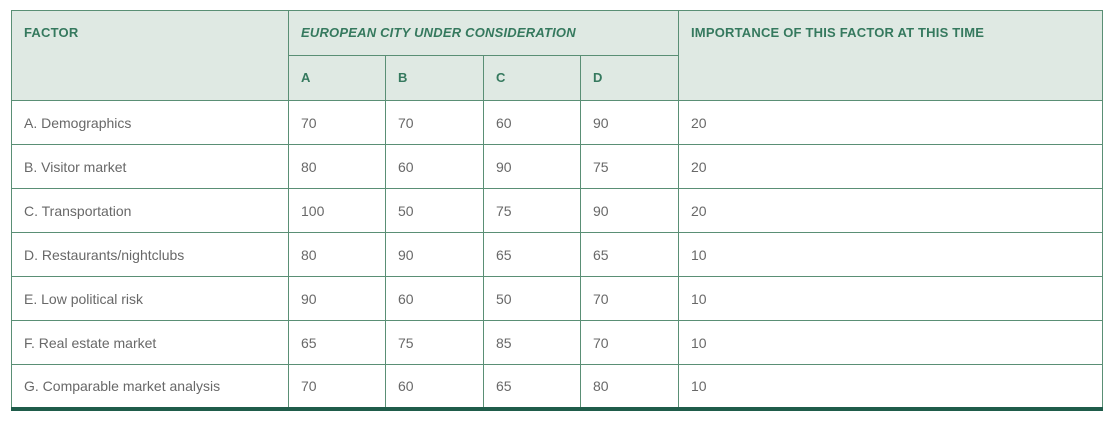  Describe the element at coordinates (150, 386) in the screenshot. I see `factor-cell: G. Comparable market analysis` at that location.